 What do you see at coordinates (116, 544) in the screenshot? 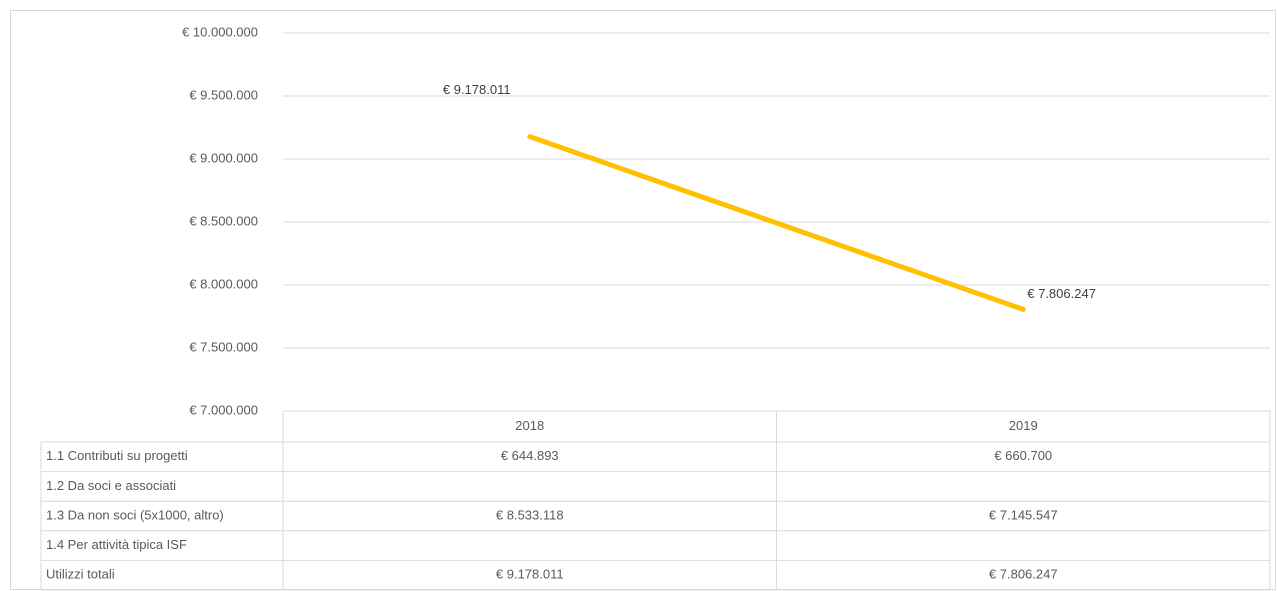
I see `row-label: 1.4 Per attività tipica ISF` at bounding box center [116, 544].